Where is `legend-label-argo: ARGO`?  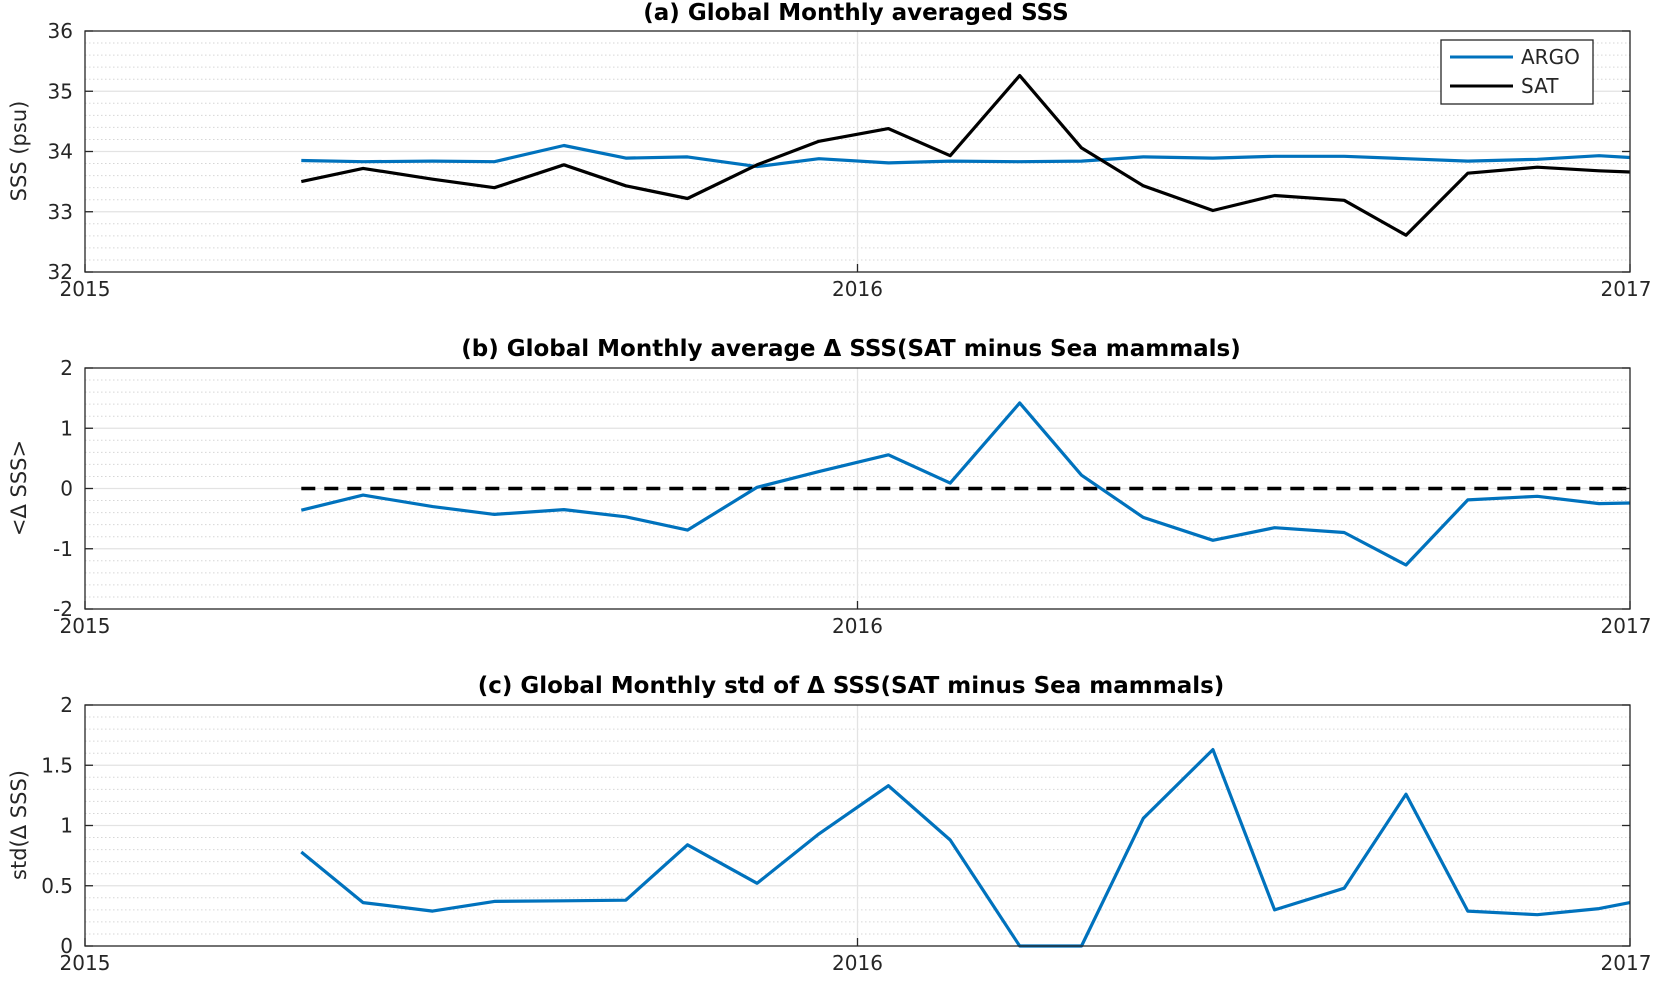 legend-label-argo: ARGO is located at coordinates (1550, 57).